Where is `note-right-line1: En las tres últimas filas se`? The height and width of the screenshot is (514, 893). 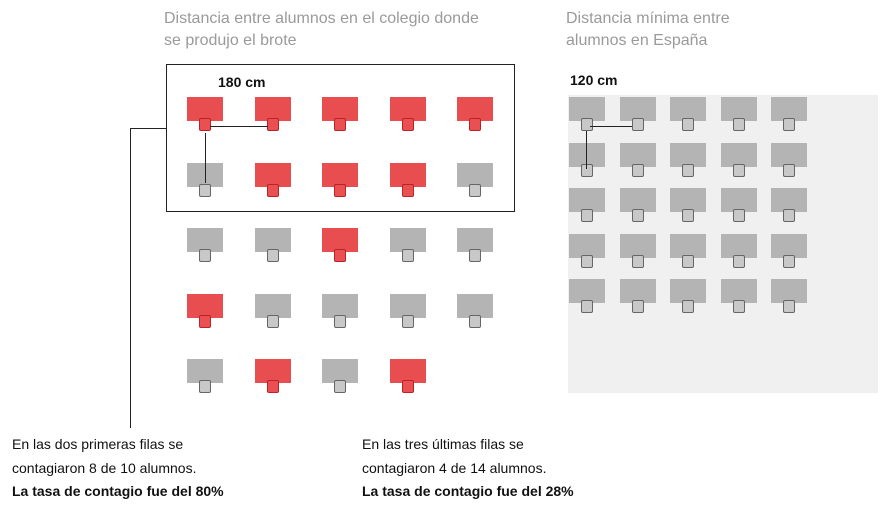 note-right-line1: En las tres últimas filas se is located at coordinates (443, 444).